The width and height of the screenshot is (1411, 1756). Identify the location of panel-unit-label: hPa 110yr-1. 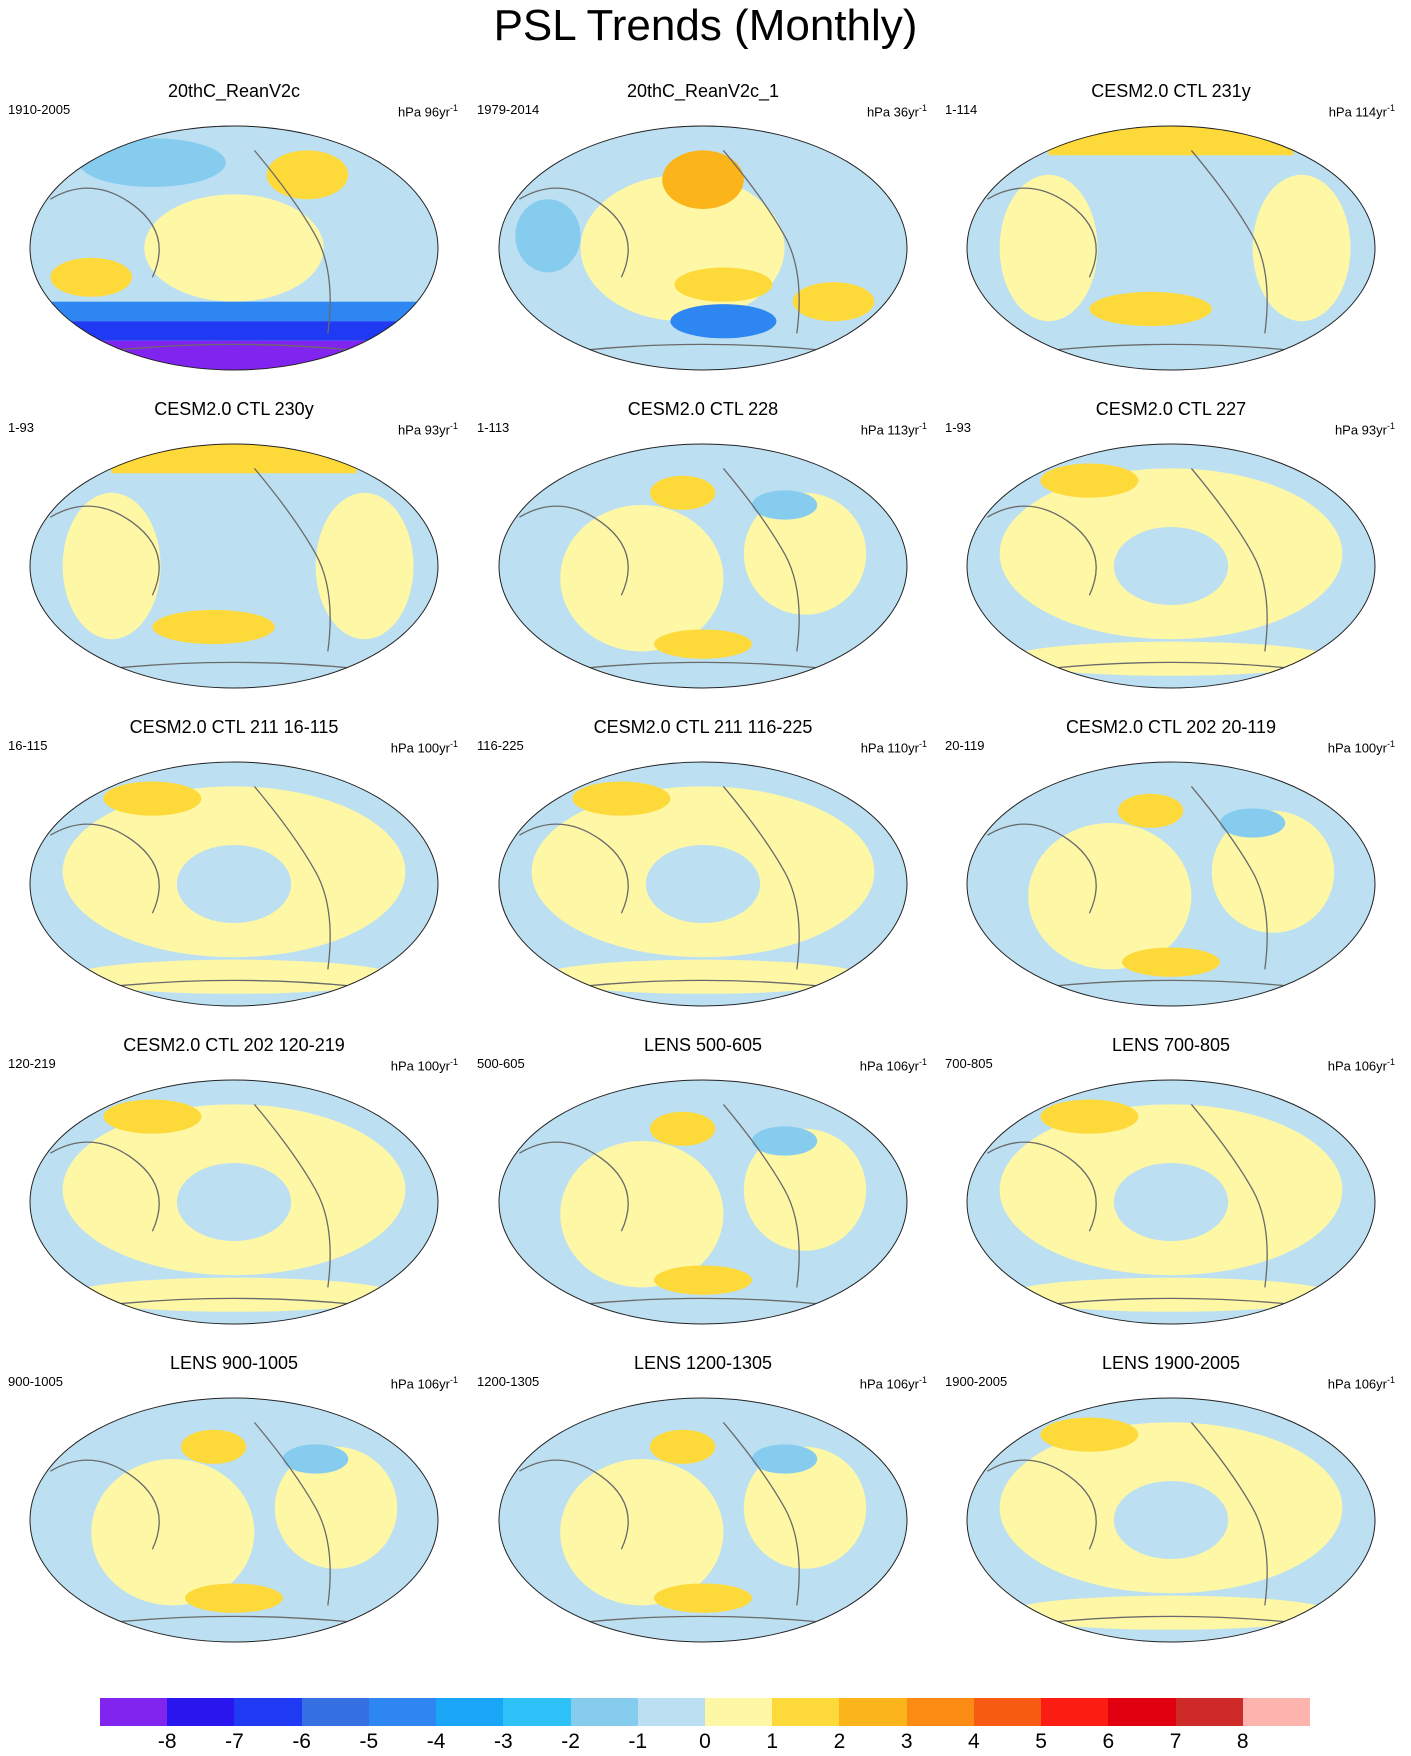
(894, 746).